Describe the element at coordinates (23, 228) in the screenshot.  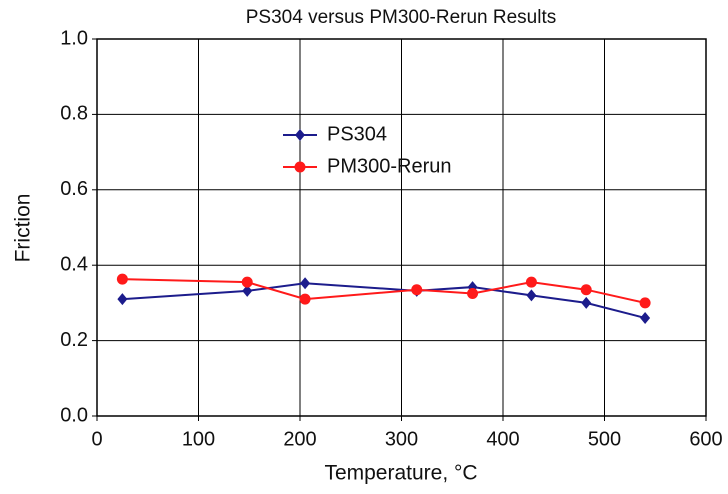
I see `y-axis-label: Friction` at that location.